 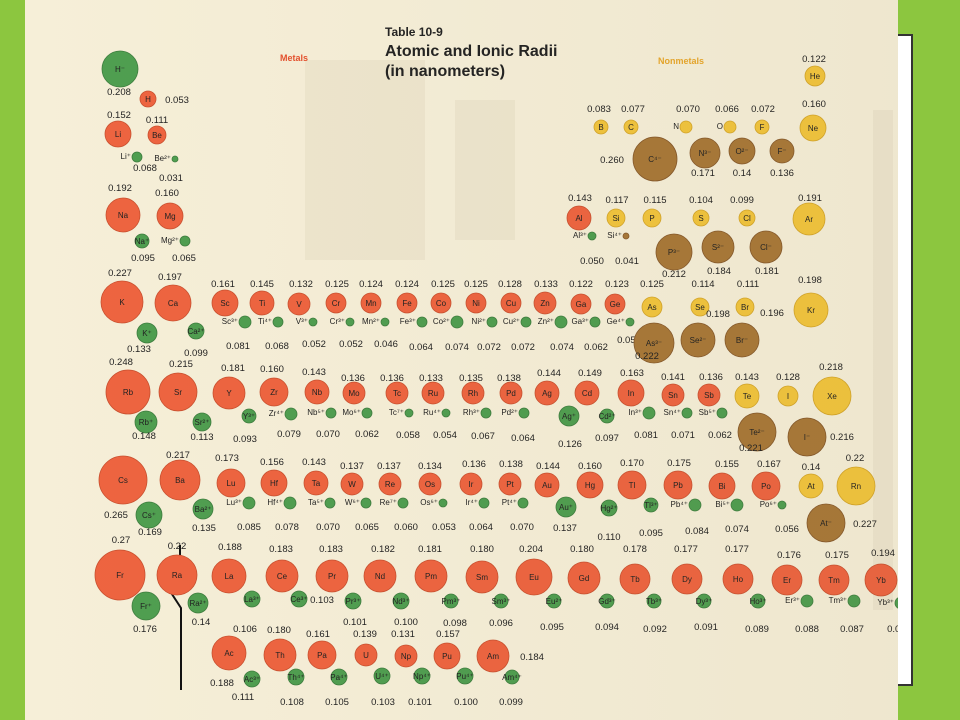 What do you see at coordinates (674, 252) in the screenshot?
I see `symbol-p-ion: P³⁻` at bounding box center [674, 252].